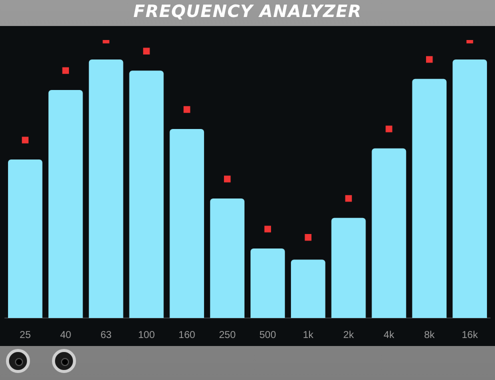 This screenshot has height=380, width=495. Describe the element at coordinates (26, 335) in the screenshot. I see `x-tick-label: 25` at that location.